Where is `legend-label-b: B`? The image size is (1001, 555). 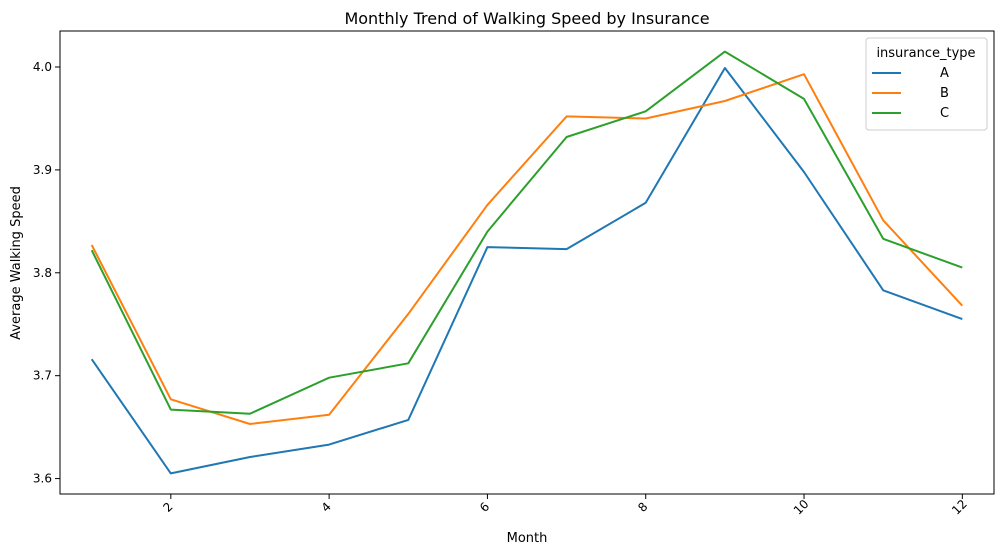
legend-label-b: B is located at coordinates (944, 93).